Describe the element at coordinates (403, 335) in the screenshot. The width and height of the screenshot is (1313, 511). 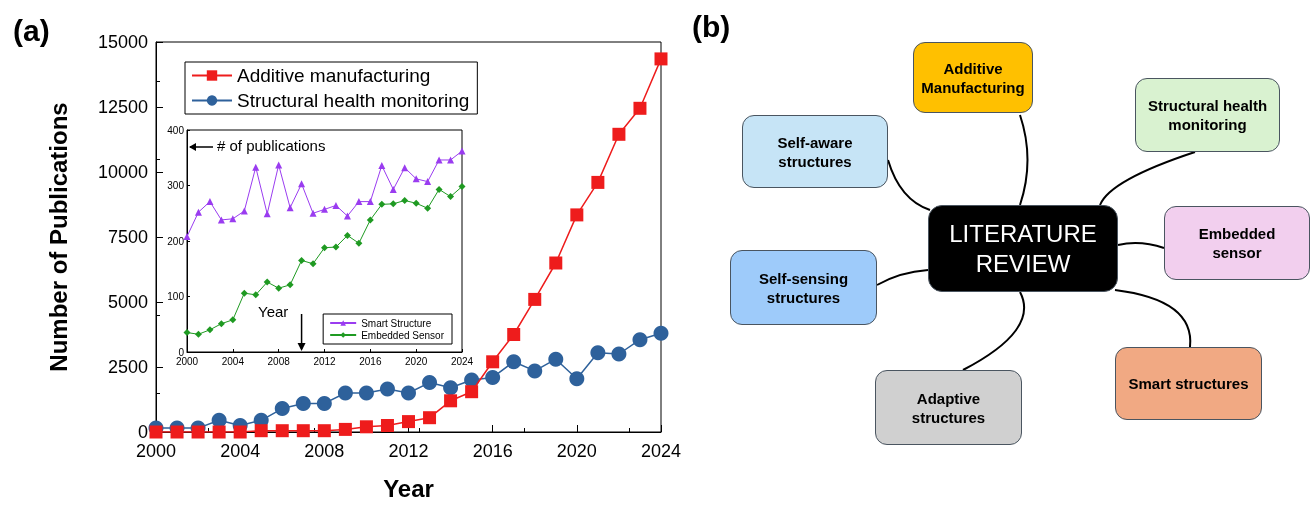
I see `legend-label: Embedded Sensor` at that location.